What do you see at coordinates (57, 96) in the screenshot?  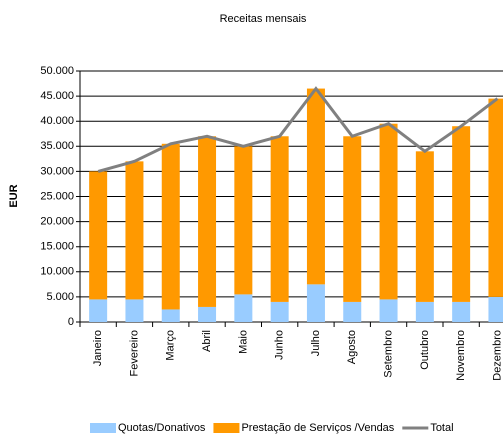 I see `y-tick-label: 45.000` at bounding box center [57, 96].